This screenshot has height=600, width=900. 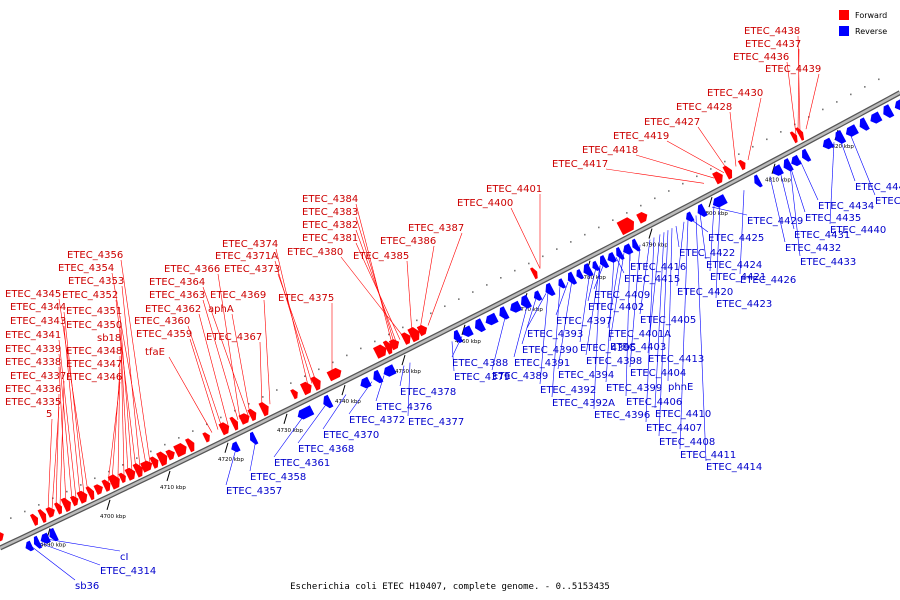 I want to click on forward-gene-label: ETEC_4356, so click(x=95, y=255).